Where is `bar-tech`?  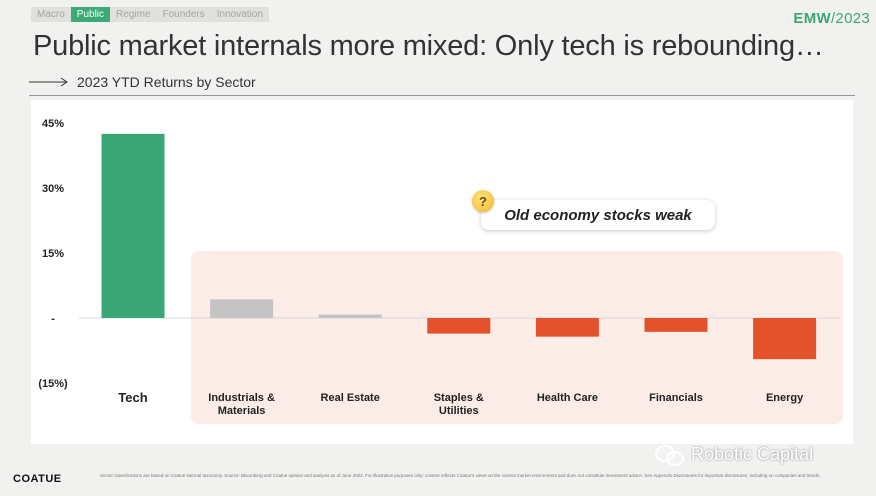
bar-tech is located at coordinates (133, 225).